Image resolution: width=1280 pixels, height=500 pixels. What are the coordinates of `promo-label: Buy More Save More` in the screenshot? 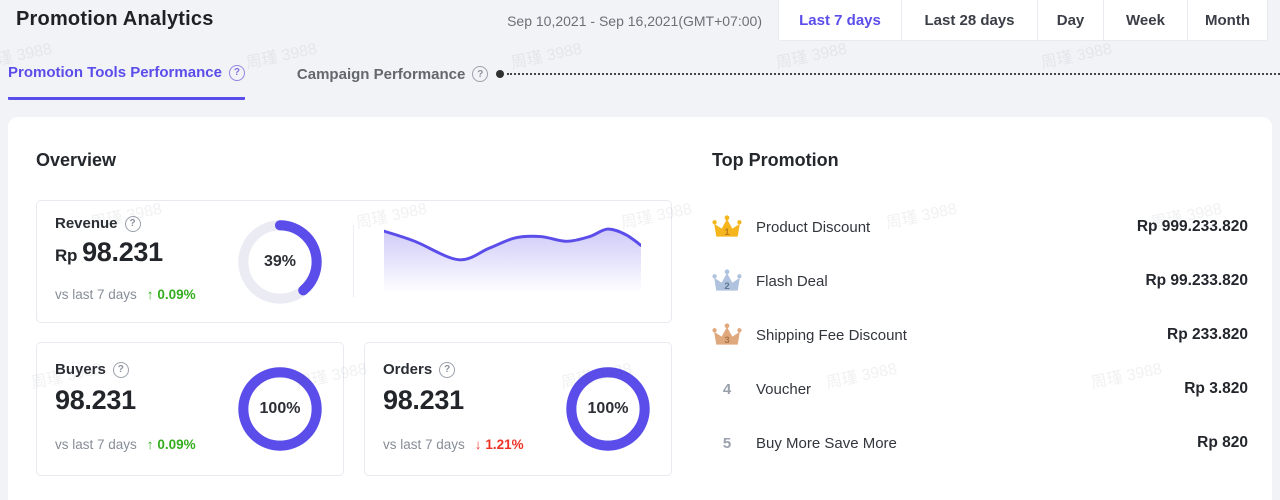 It's located at (826, 443).